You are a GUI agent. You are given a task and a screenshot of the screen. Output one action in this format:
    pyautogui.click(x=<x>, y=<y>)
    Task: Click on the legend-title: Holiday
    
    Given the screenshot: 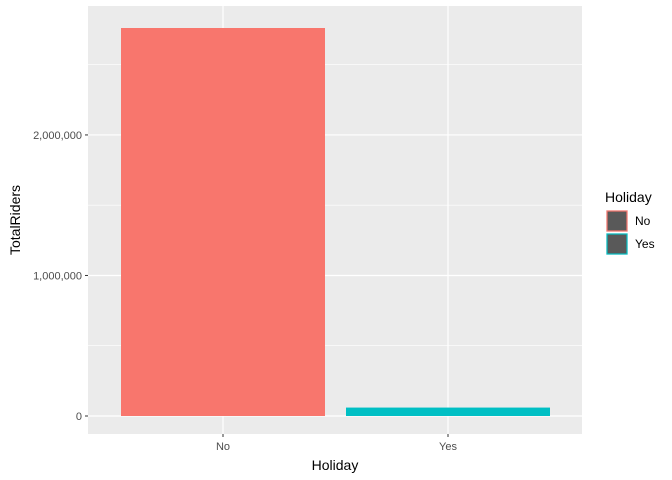 What is the action you would take?
    pyautogui.click(x=628, y=197)
    